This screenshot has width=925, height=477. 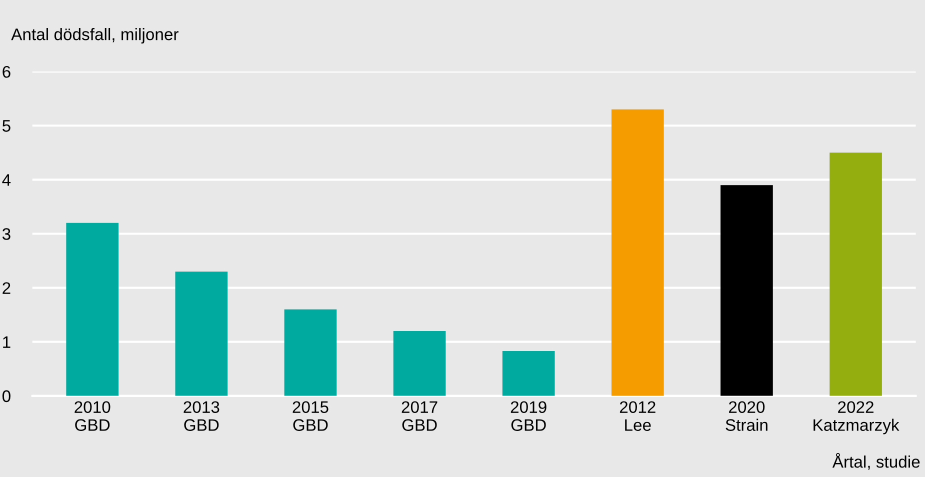 What do you see at coordinates (638, 416) in the screenshot?
I see `x-tick-label: 2012 Lee` at bounding box center [638, 416].